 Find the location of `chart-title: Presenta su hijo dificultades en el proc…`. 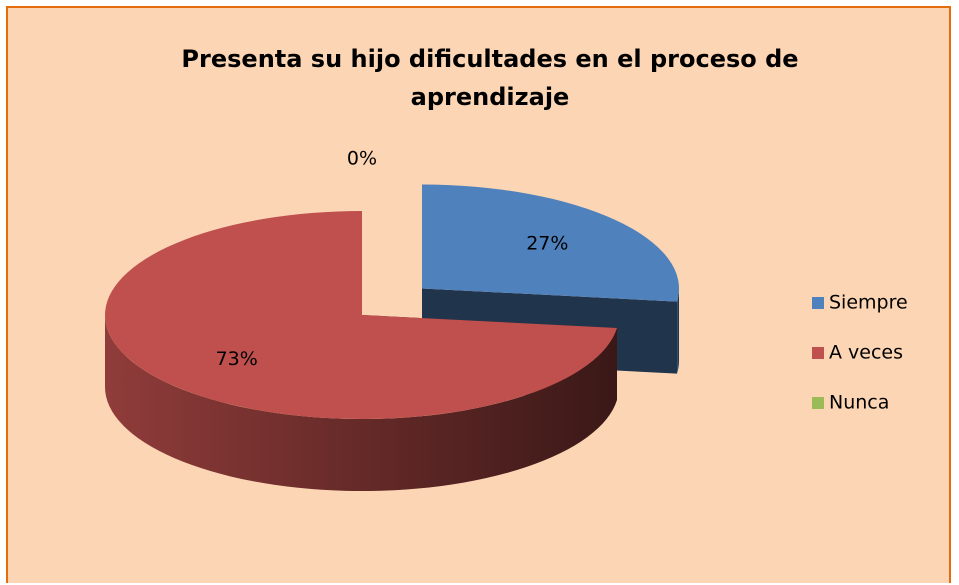

chart-title: Presenta su hijo dificultades en el proc… is located at coordinates (490, 78).